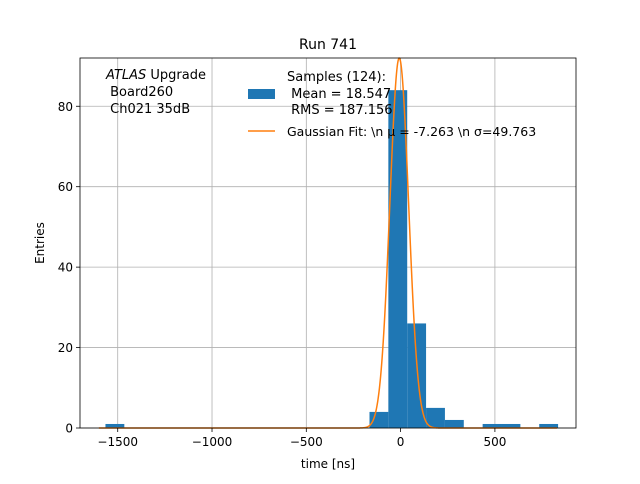 This screenshot has width=640, height=484. Describe the element at coordinates (336, 77) in the screenshot. I see `legend-histogram-line-1: Samples (124):` at that location.